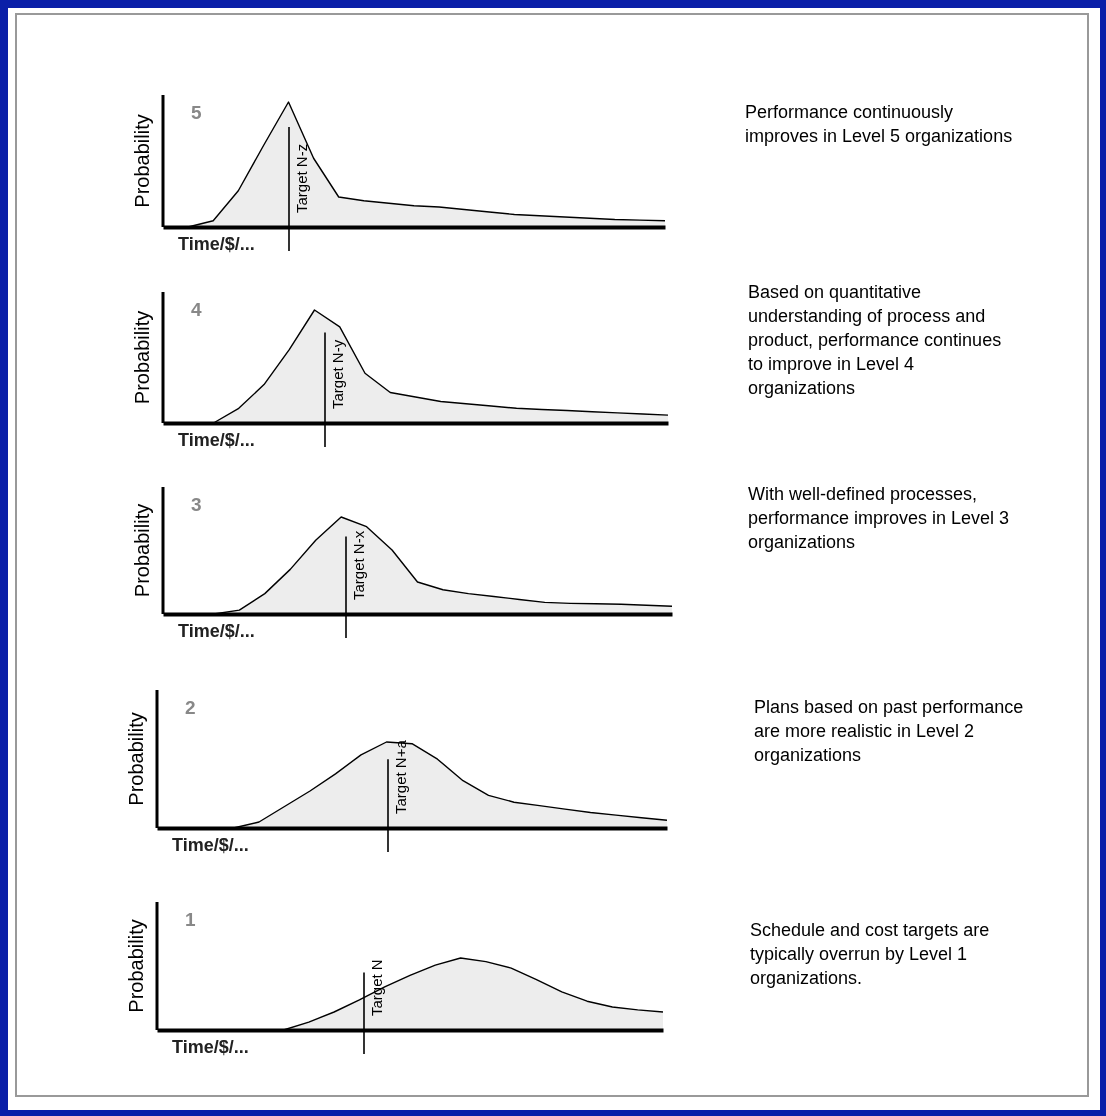 The image size is (1106, 1116). Describe the element at coordinates (196, 504) in the screenshot. I see `text: 3` at that location.